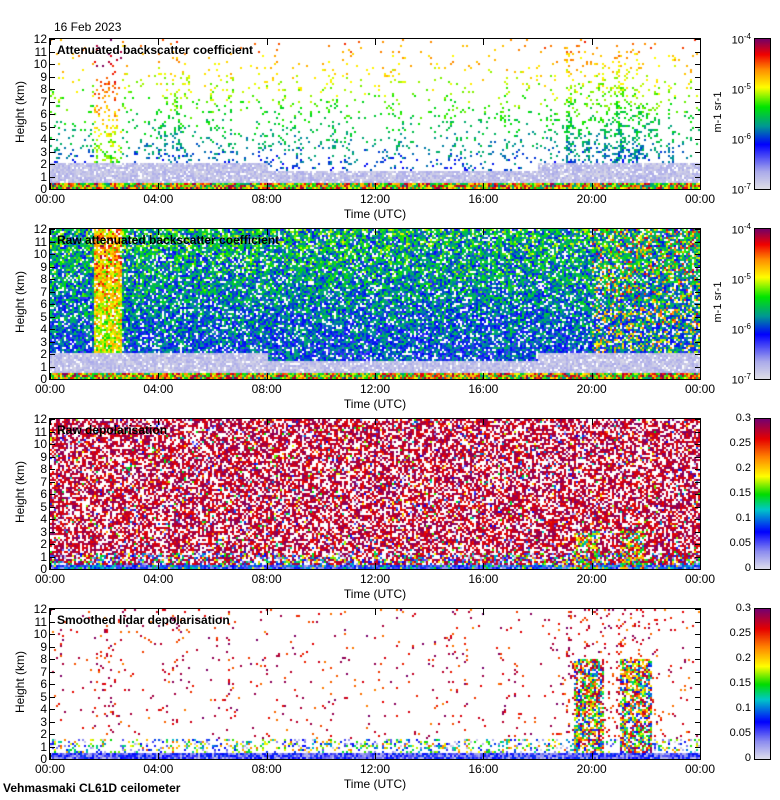  I want to click on y-tick-label: 3, so click(43, 721).